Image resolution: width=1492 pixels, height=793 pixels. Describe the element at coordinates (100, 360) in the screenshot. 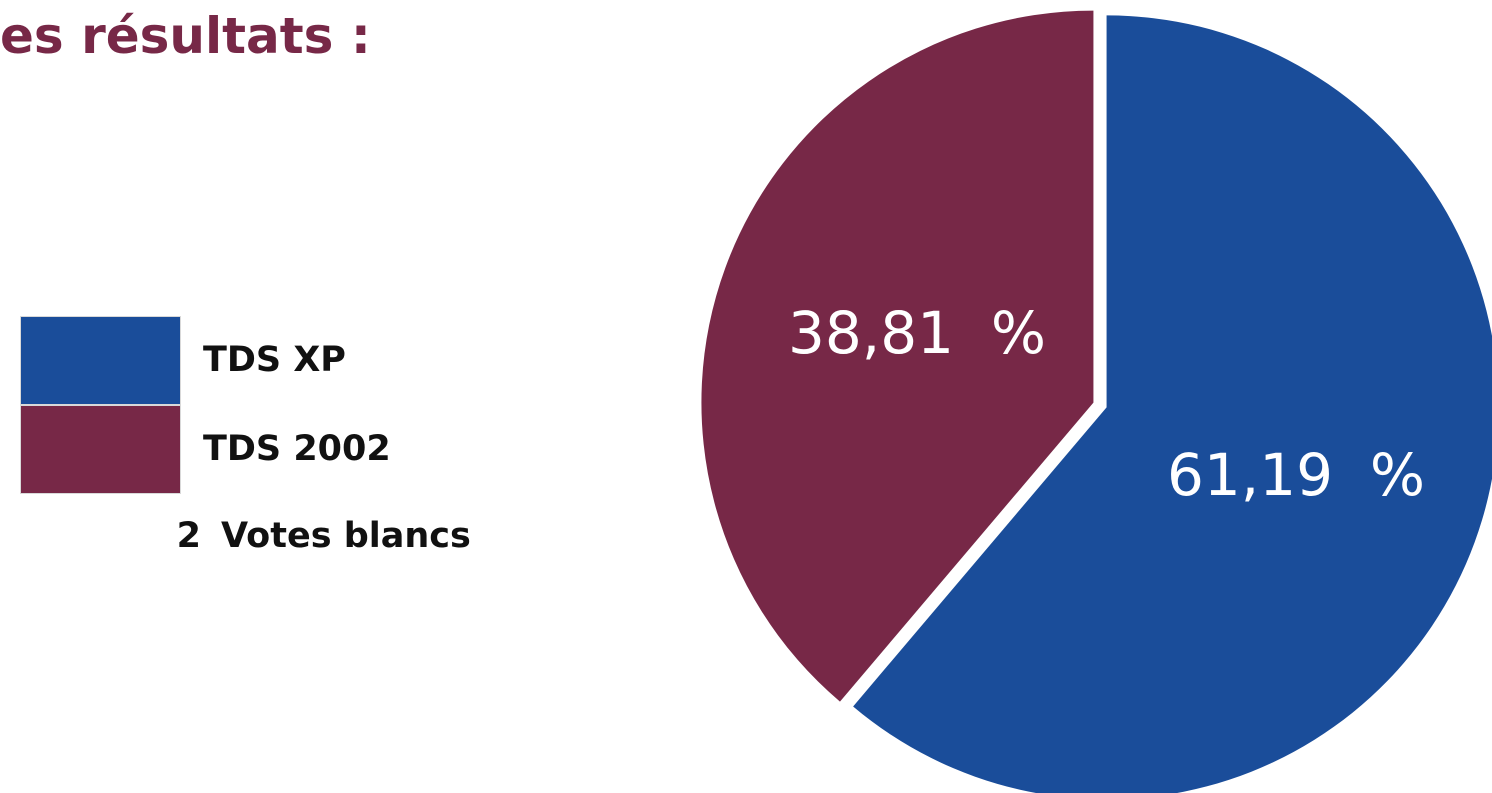

I see `legend-swatch-tds-xp` at that location.